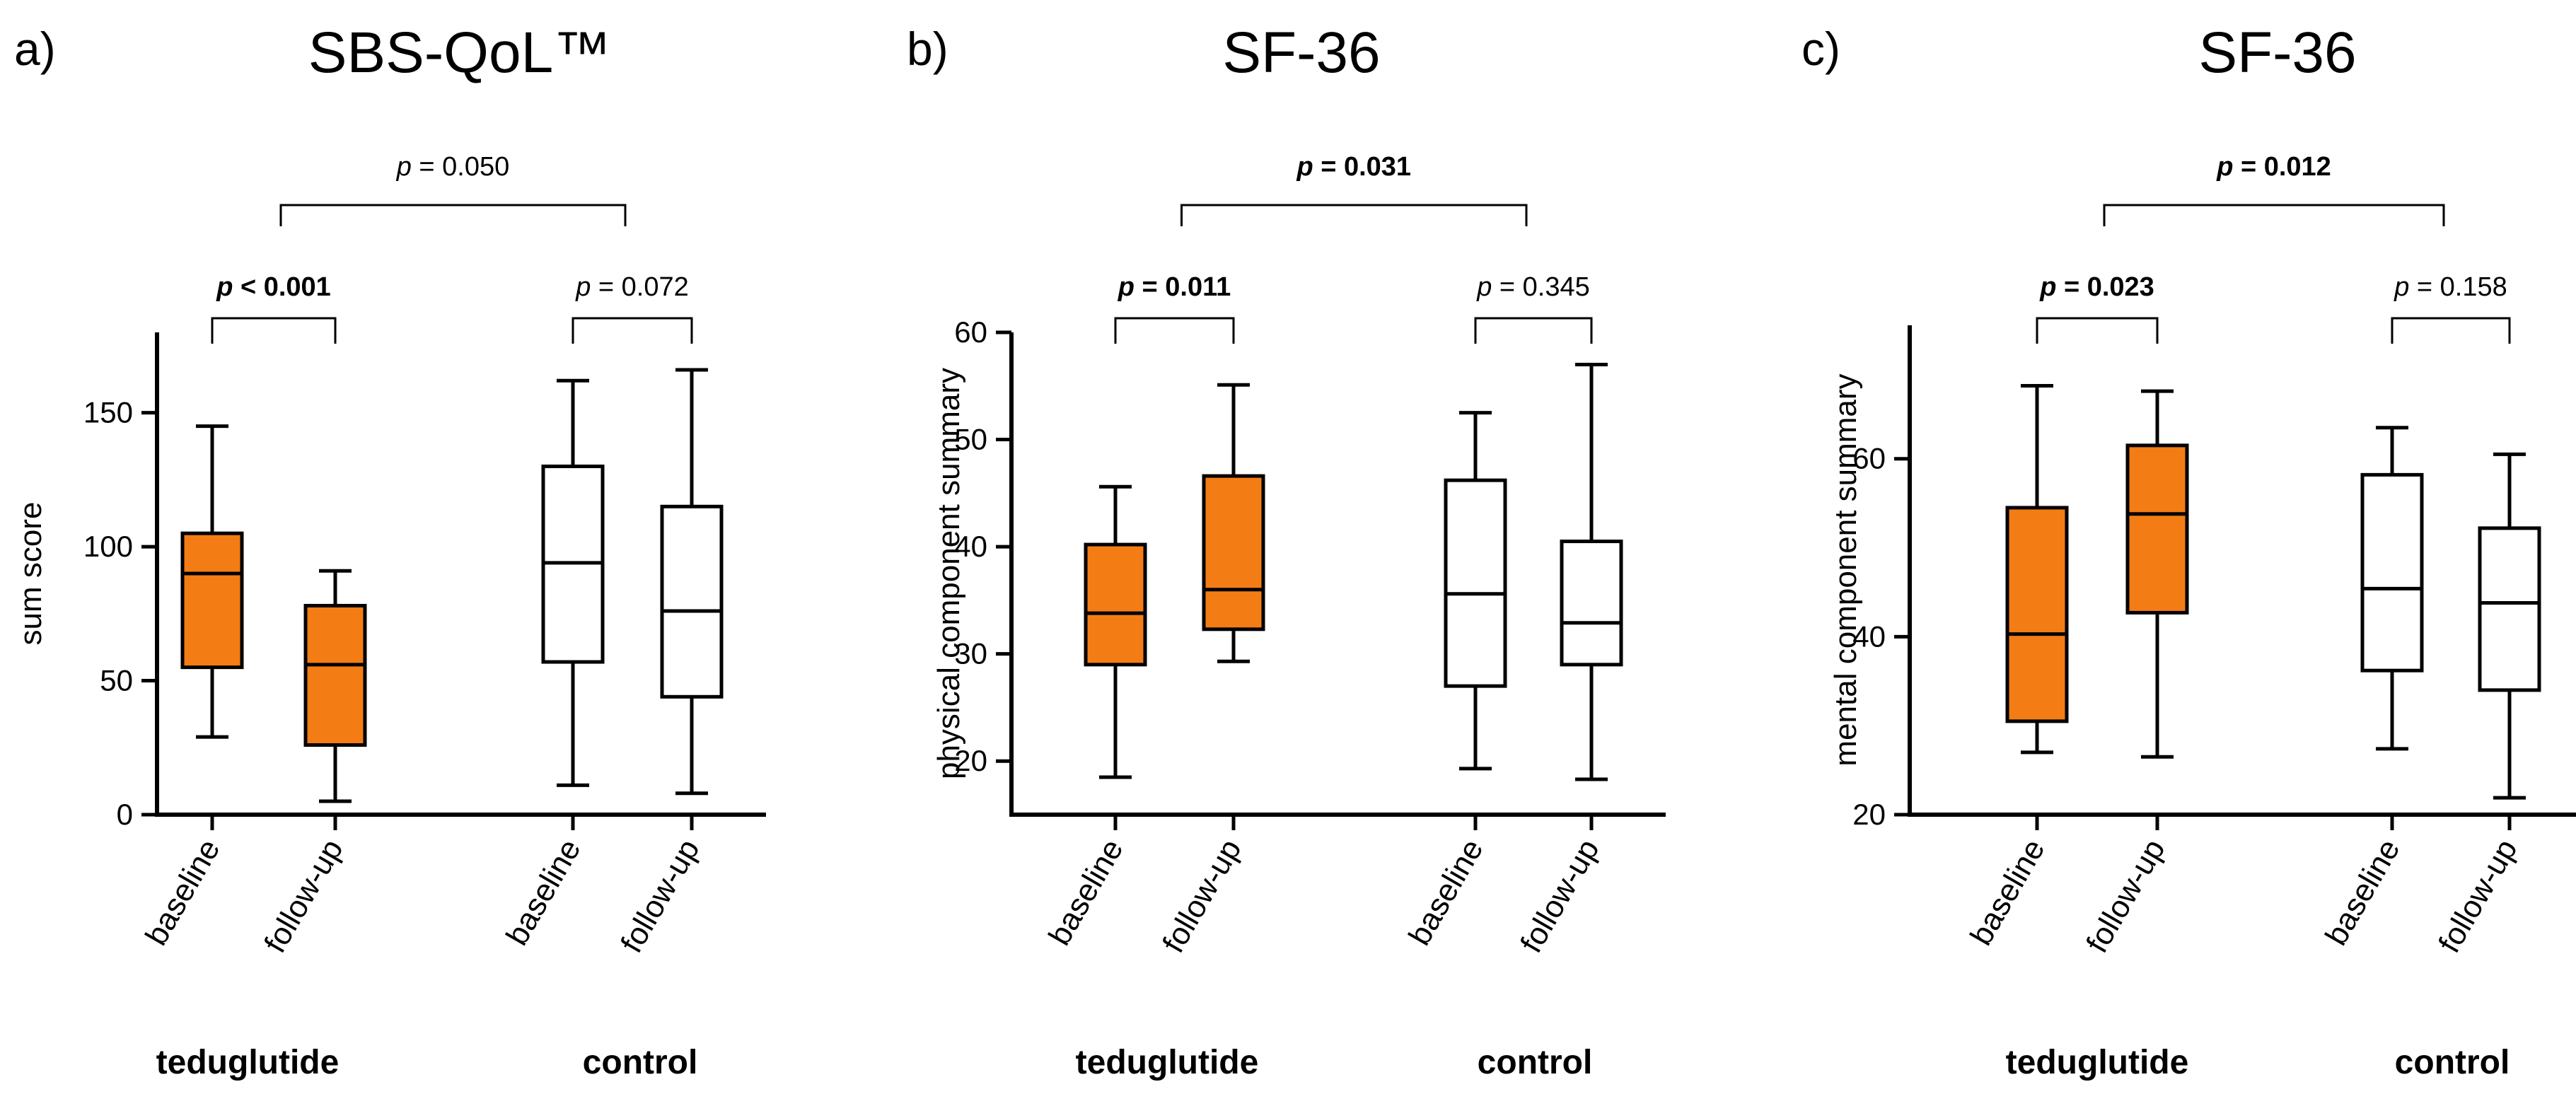 The height and width of the screenshot is (1094, 2576). I want to click on p-value-label: p = 0.345, so click(1533, 287).